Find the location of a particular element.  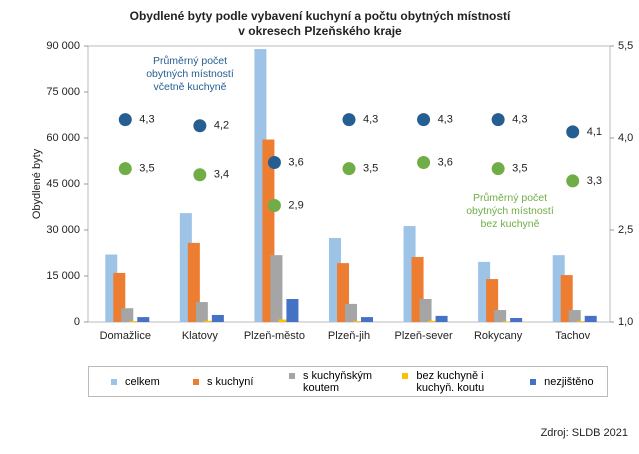

legend-item: celkem is located at coordinates (141, 382).